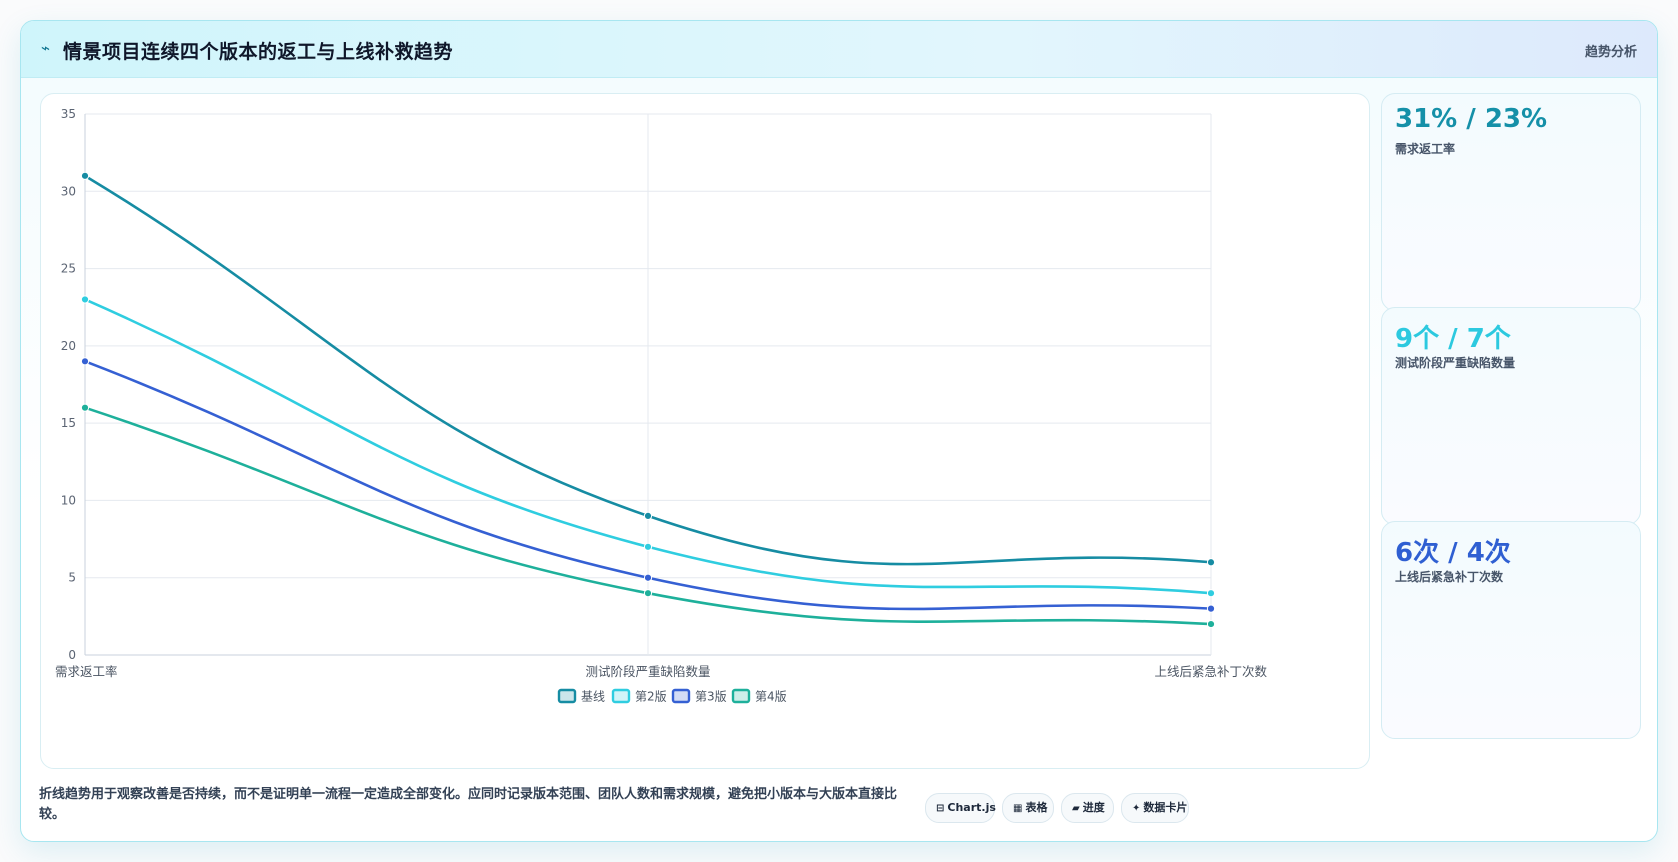 The height and width of the screenshot is (862, 1678). Describe the element at coordinates (1076, 808) in the screenshot. I see `progress-icon: ▰` at that location.